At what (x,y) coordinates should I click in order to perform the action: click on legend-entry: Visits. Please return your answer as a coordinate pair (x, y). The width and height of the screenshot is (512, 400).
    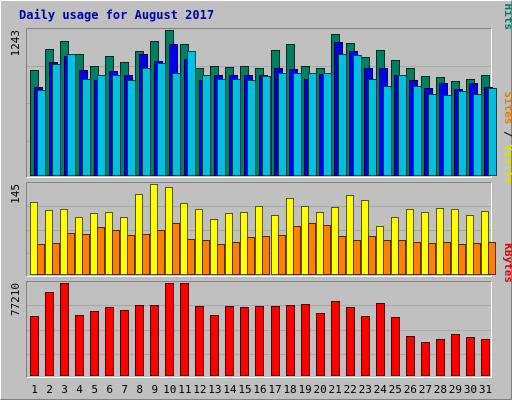
    Looking at the image, I should click on (507, 164).